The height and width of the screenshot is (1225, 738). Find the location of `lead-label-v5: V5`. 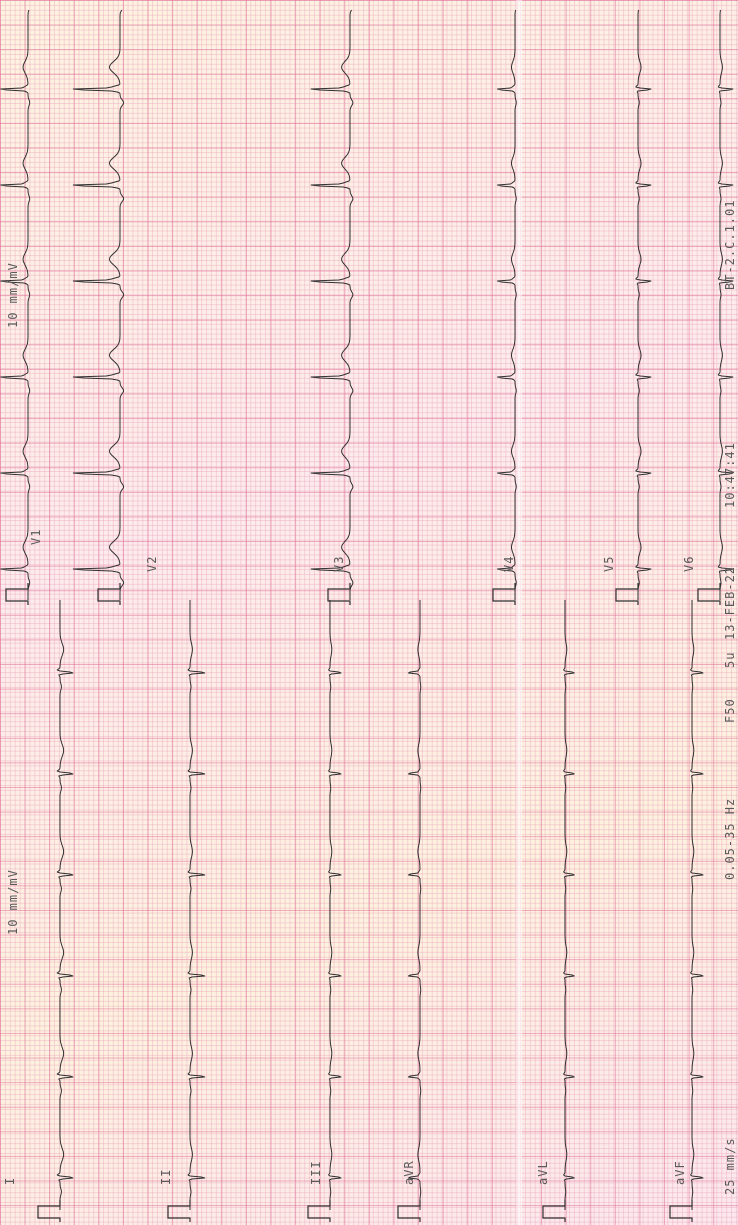

lead-label-v5: V5 is located at coordinates (609, 564).